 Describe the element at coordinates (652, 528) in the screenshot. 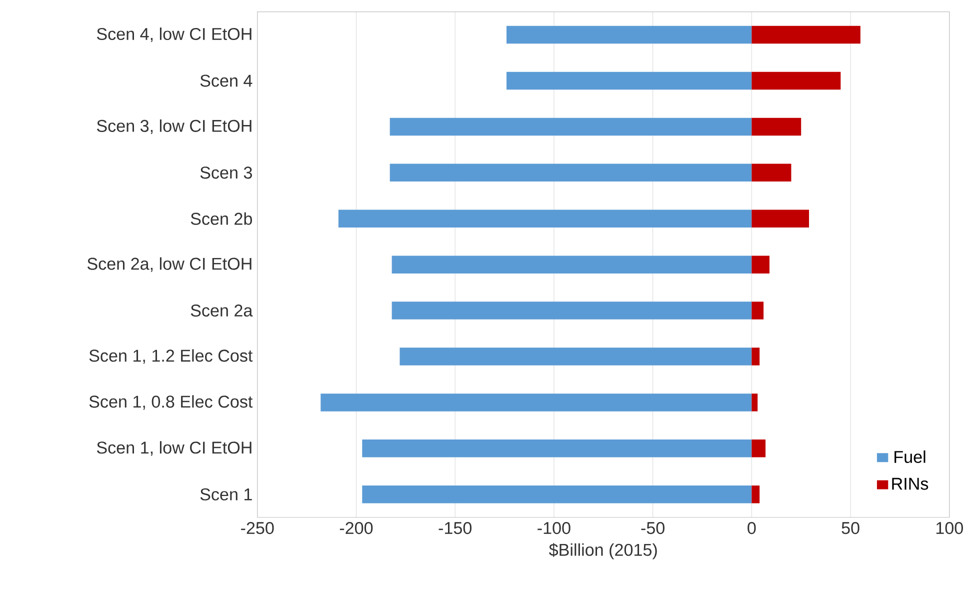

I see `x-tick-label: -50` at that location.